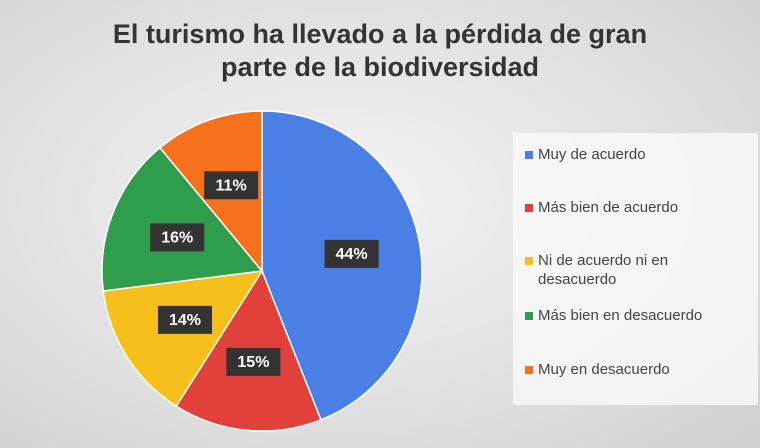  What do you see at coordinates (603, 270) in the screenshot?
I see `legend-label: Ni de acuerdo ni en desacuerdo` at bounding box center [603, 270].